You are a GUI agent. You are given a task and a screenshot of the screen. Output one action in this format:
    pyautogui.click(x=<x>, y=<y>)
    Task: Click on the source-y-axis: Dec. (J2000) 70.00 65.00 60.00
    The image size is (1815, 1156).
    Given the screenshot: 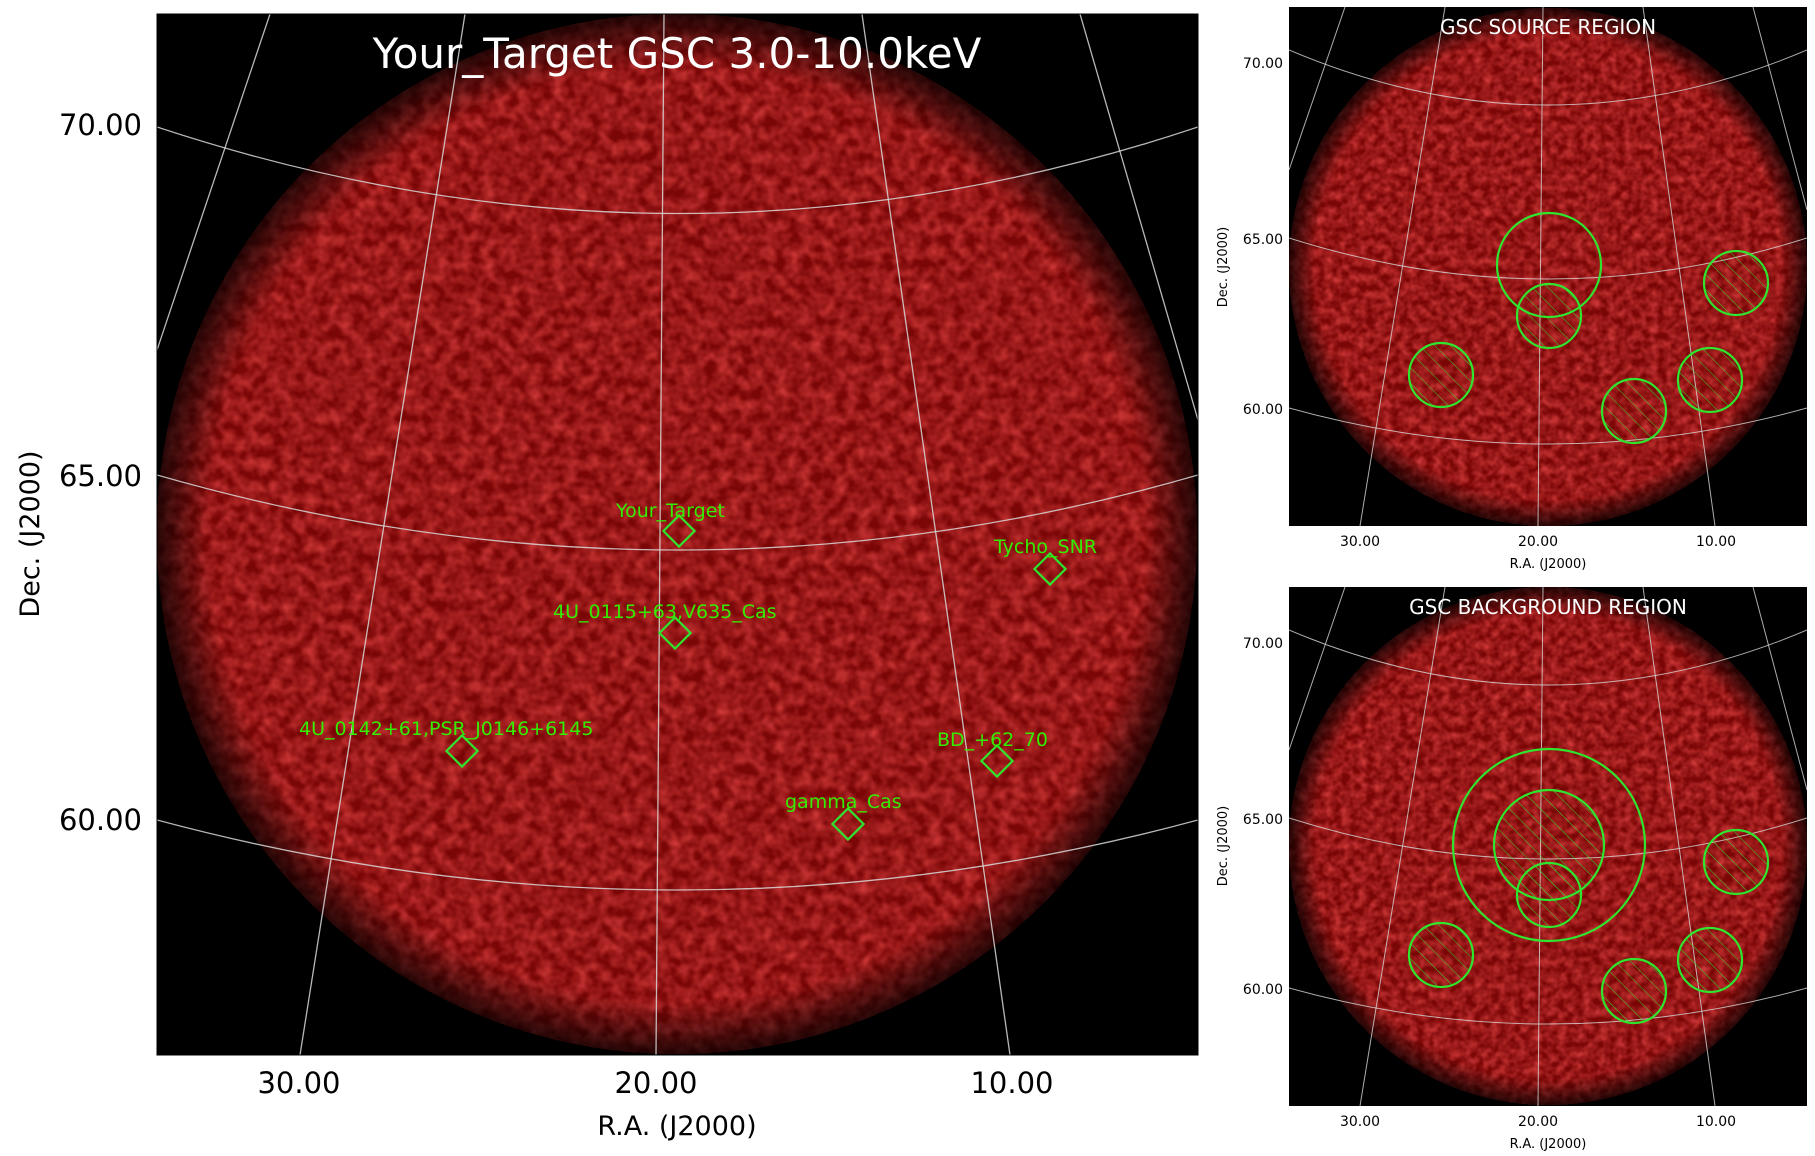 What is the action you would take?
    pyautogui.click(x=1249, y=237)
    